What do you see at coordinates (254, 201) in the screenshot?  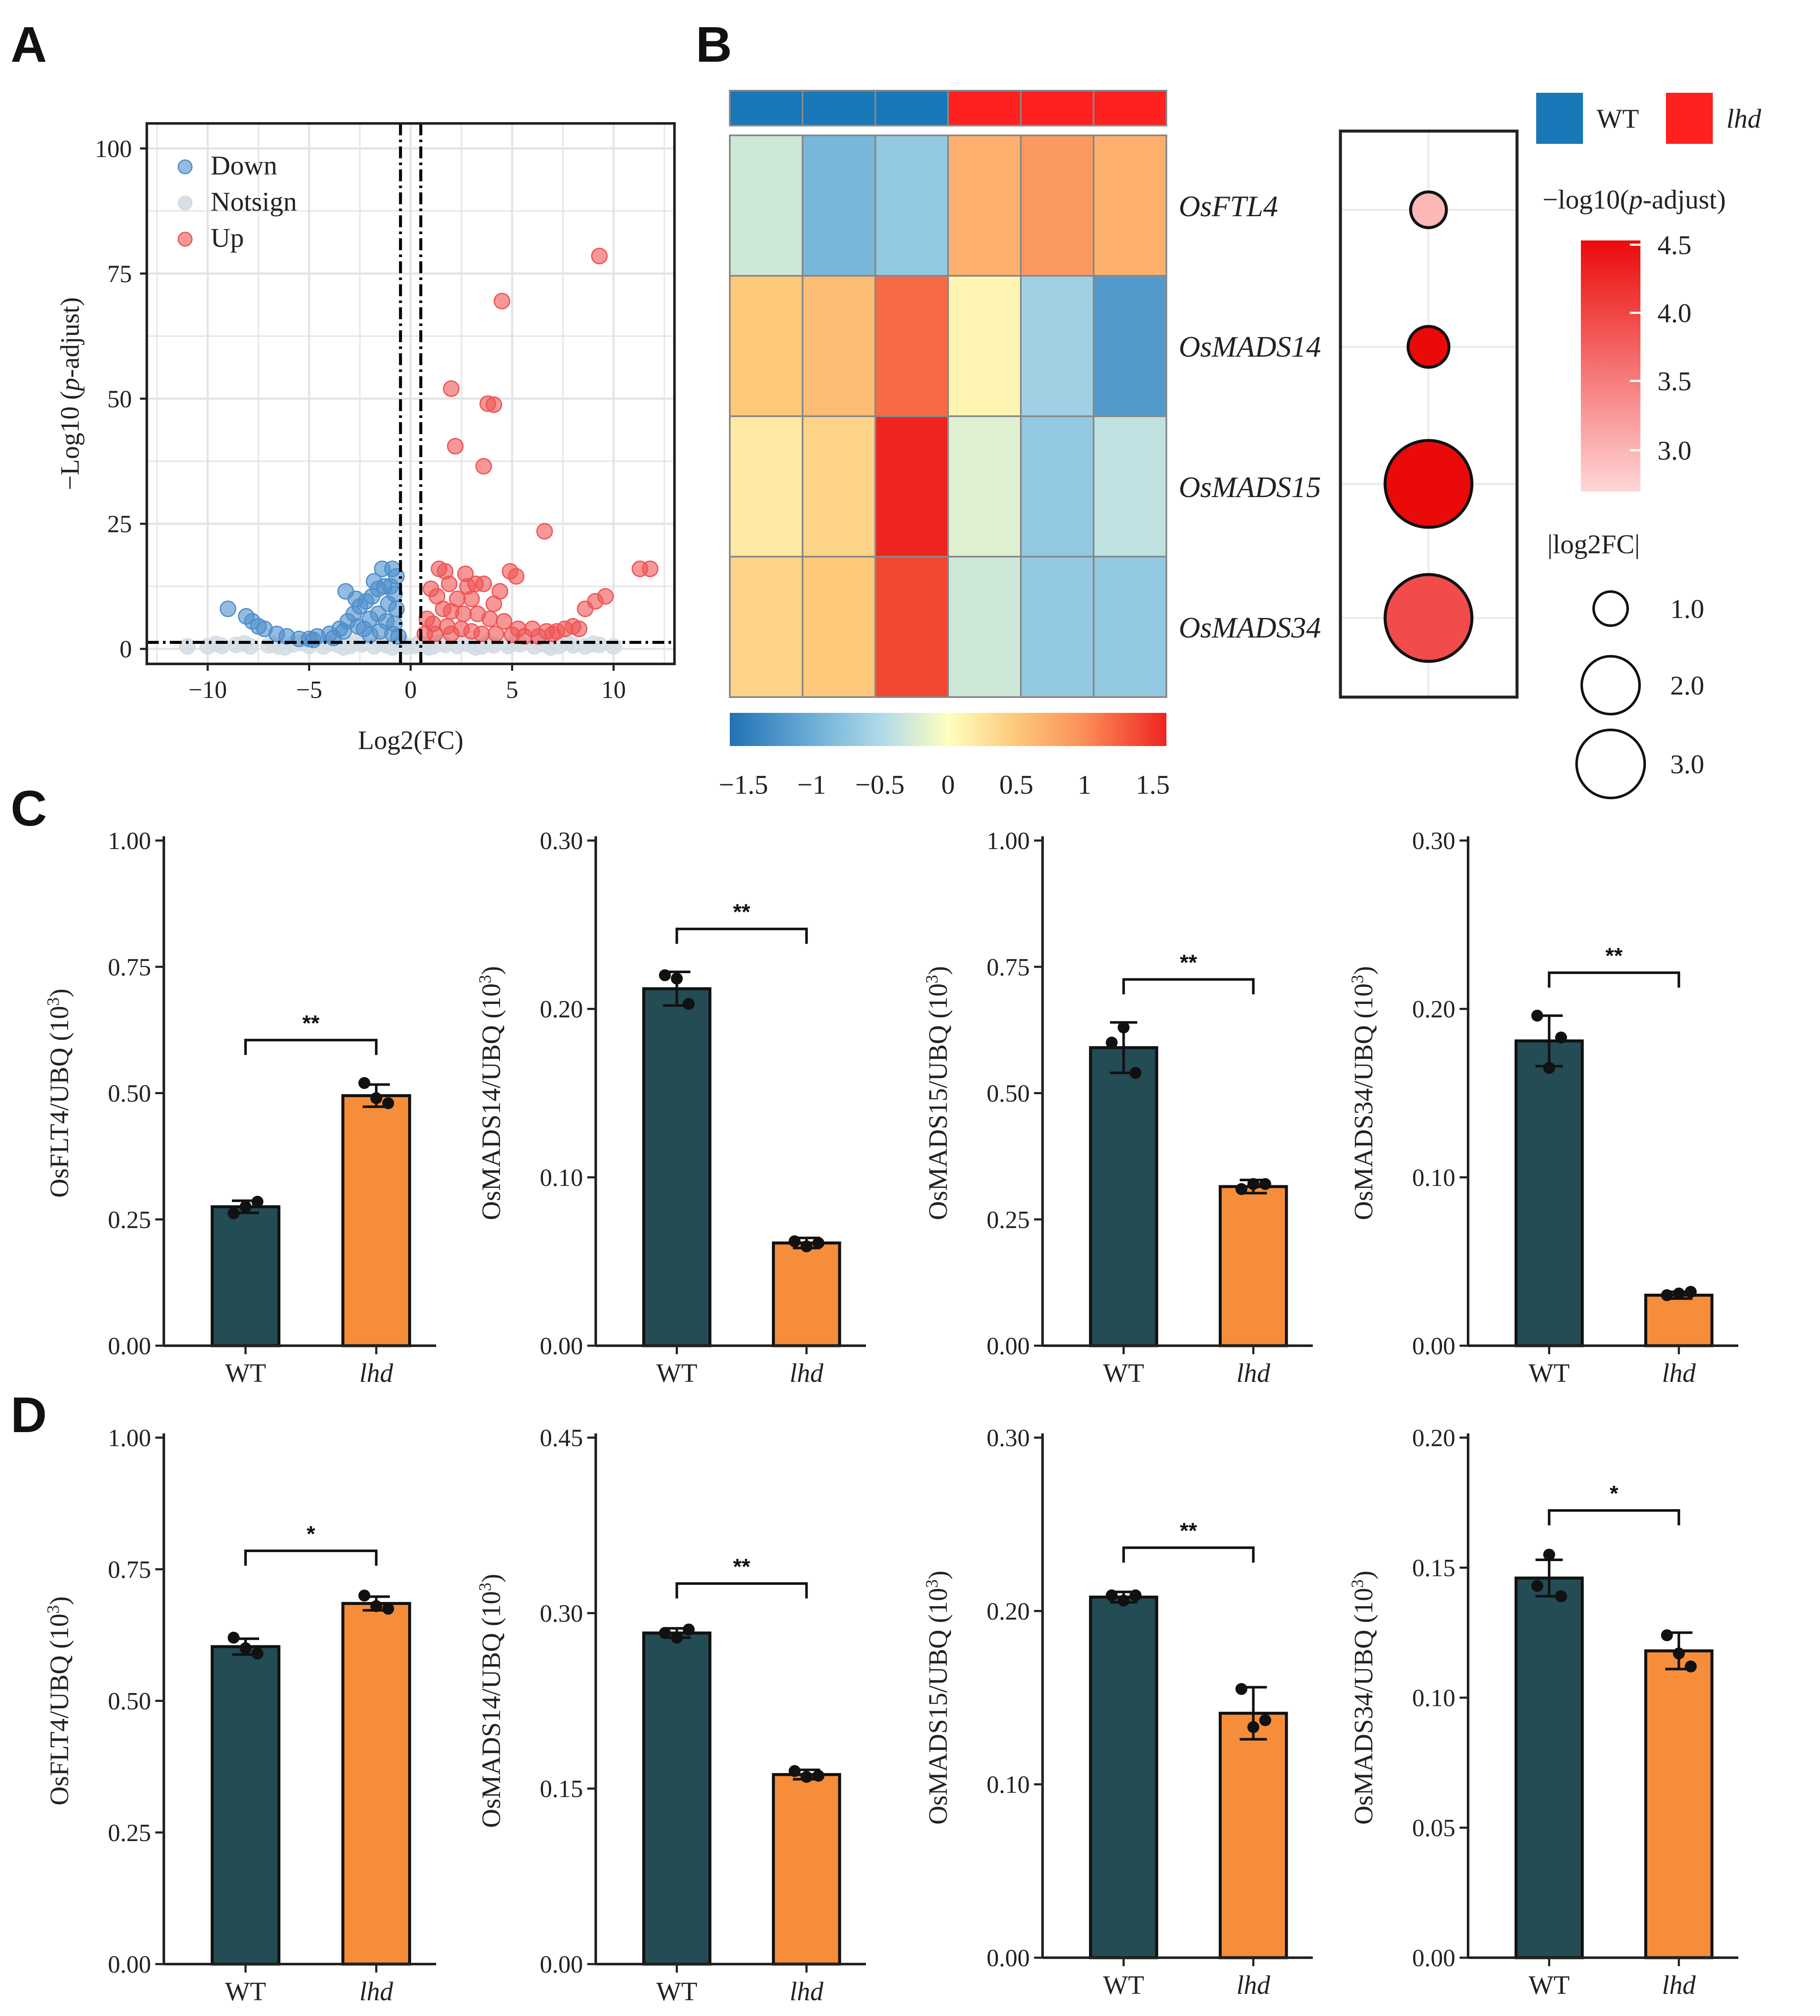 I see `legend-label: Notsign` at bounding box center [254, 201].